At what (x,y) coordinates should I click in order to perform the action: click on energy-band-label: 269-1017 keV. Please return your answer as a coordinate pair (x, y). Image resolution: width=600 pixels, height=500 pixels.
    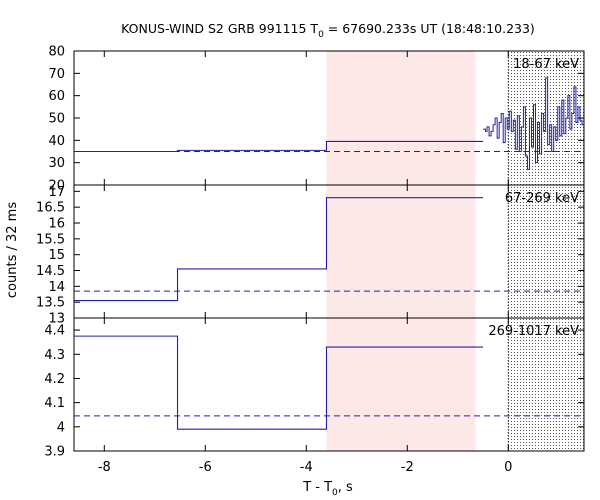
    Looking at the image, I should click on (533, 331).